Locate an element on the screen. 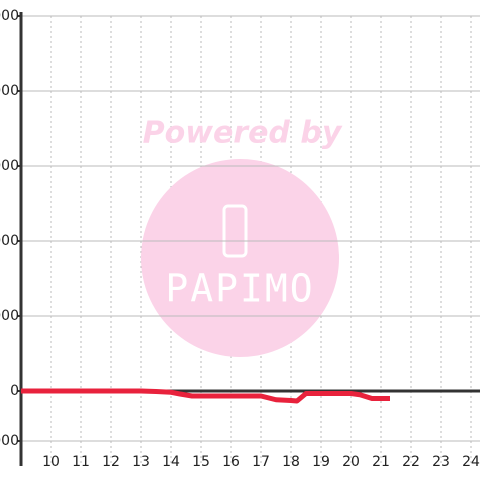 This screenshot has height=480, width=480. x-tick-label: 14 is located at coordinates (171, 462).